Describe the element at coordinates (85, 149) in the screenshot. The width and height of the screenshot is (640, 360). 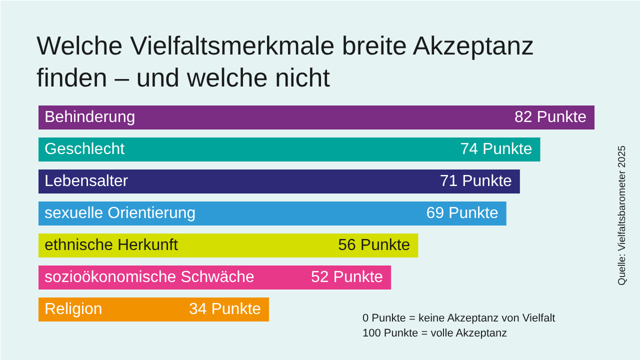
I see `y-tick-label: Geschlecht` at that location.